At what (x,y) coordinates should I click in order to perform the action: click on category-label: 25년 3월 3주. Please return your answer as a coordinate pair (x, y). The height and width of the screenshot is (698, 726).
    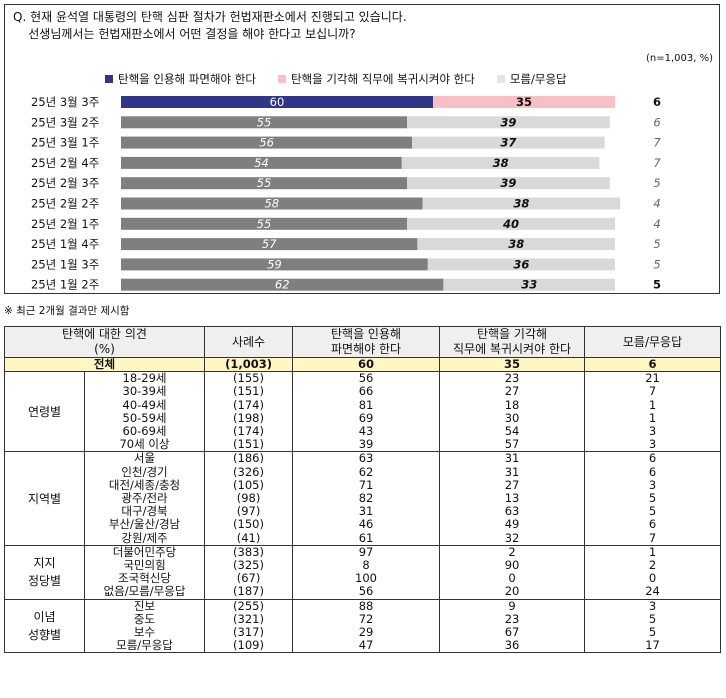
    Looking at the image, I should click on (65, 102).